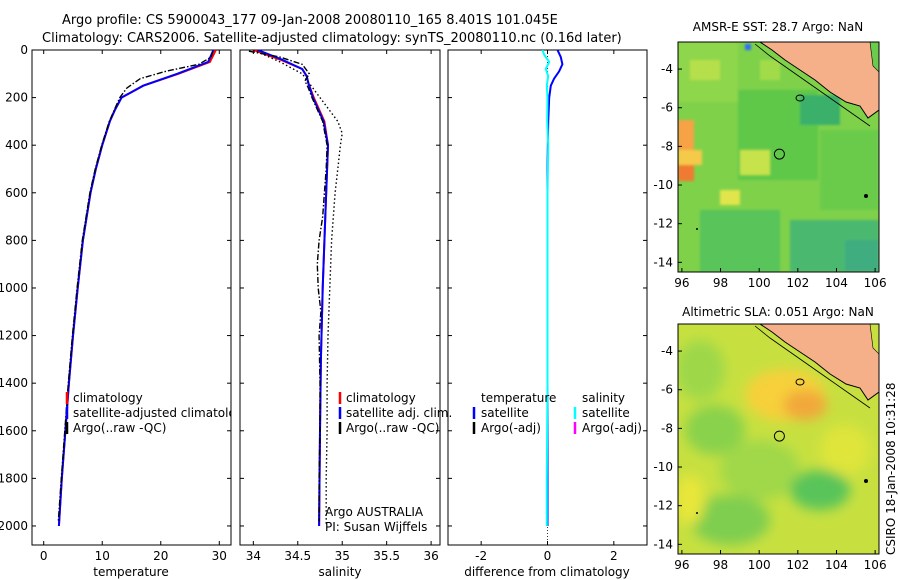 This screenshot has height=580, width=900. Describe the element at coordinates (219, 556) in the screenshot. I see `temperature-xtick-label: 30` at that location.